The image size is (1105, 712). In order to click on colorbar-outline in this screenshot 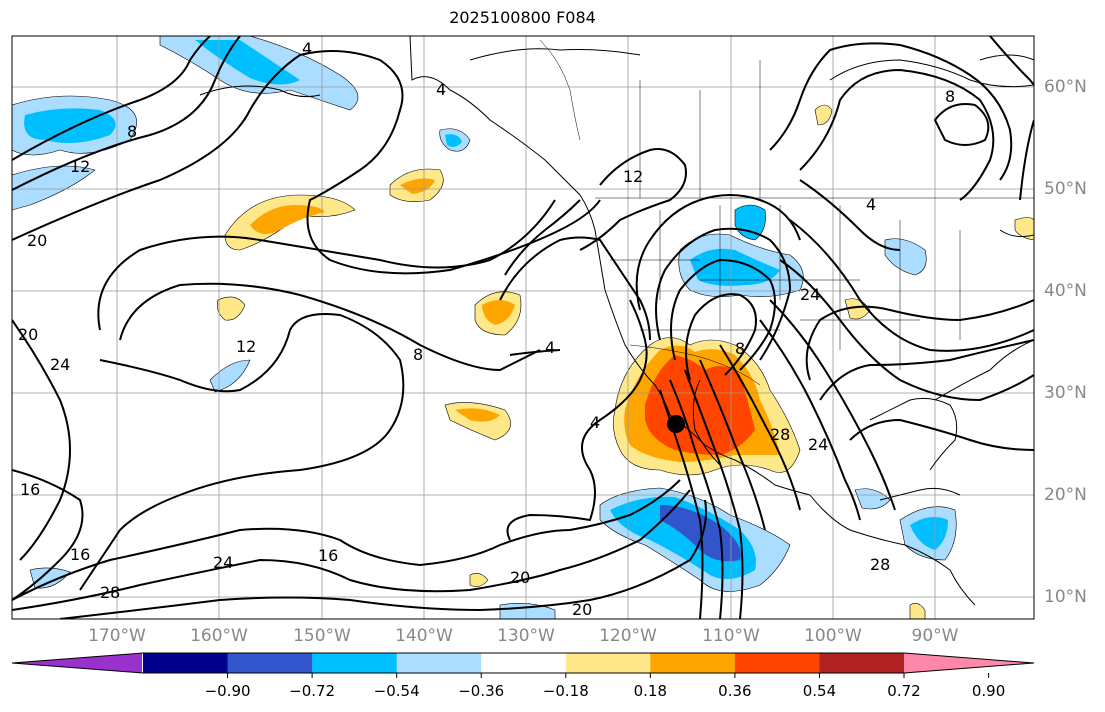, I will do `click(523, 663)`.